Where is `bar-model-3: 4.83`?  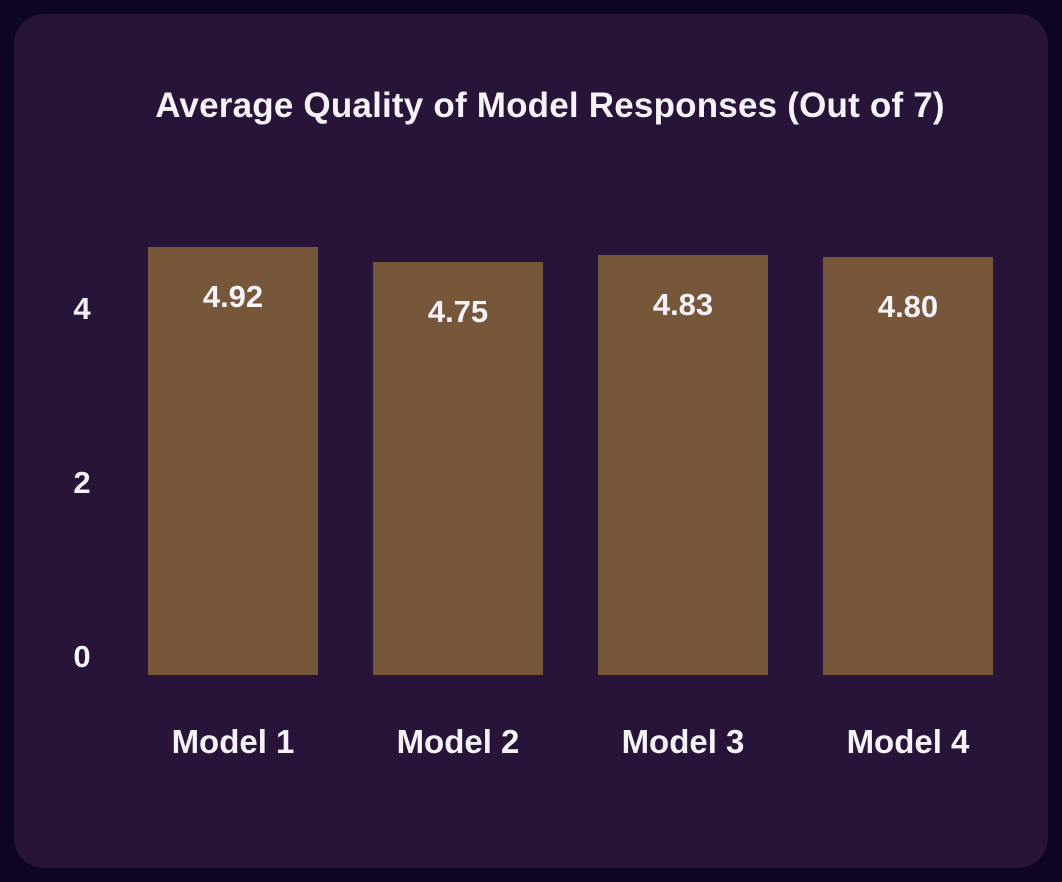
bar-model-3: 4.83 is located at coordinates (683, 464).